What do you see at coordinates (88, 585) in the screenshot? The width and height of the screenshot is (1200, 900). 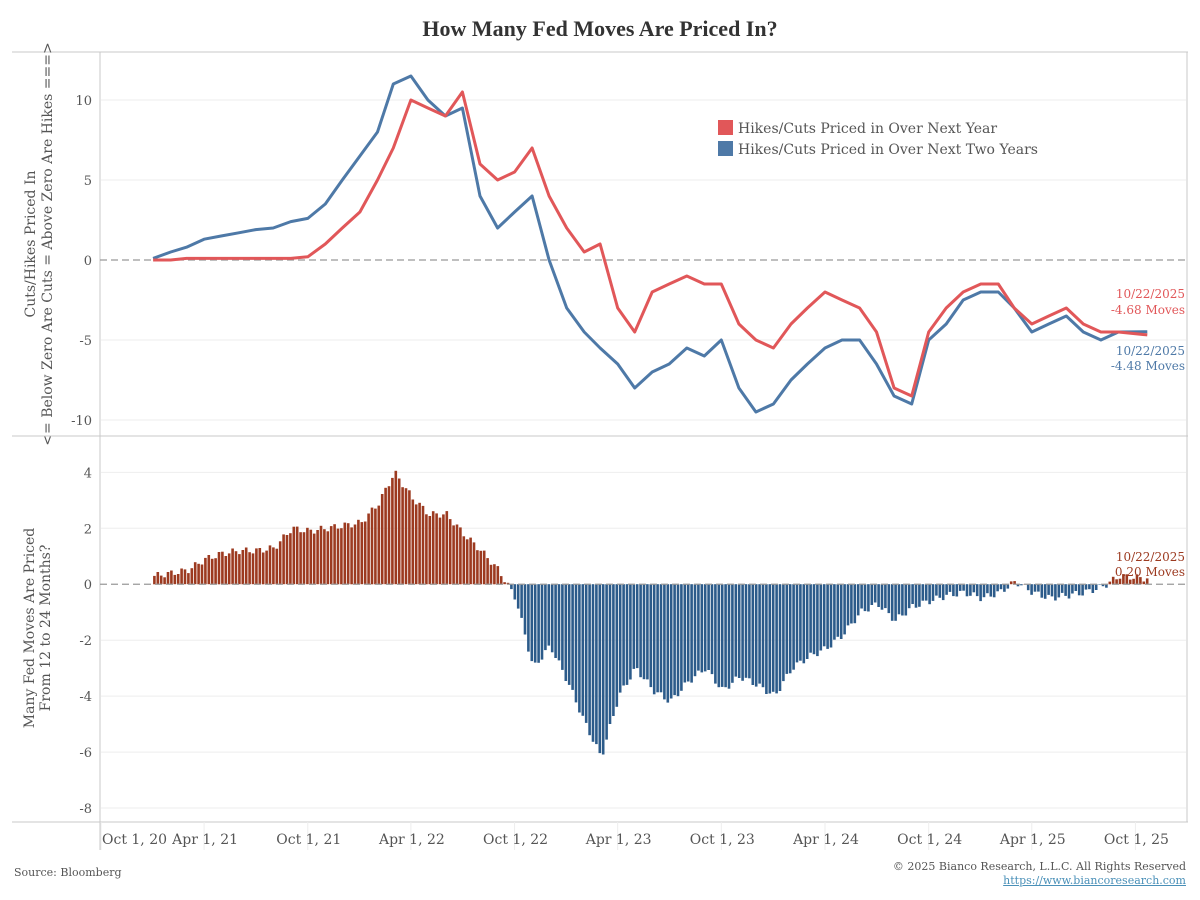 I see `bottom-y-tick-label: 0` at bounding box center [88, 585].